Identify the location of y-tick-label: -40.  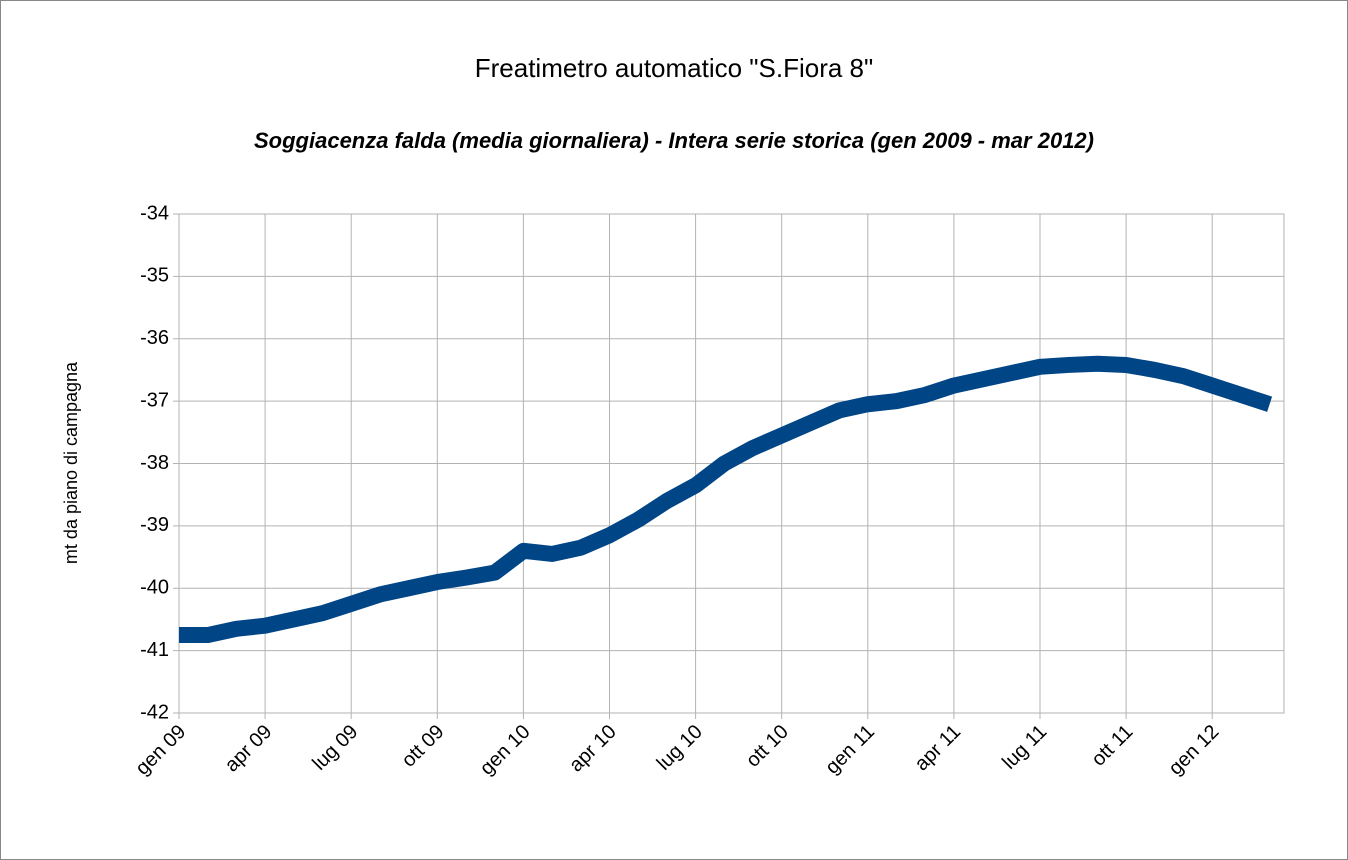
(154, 588).